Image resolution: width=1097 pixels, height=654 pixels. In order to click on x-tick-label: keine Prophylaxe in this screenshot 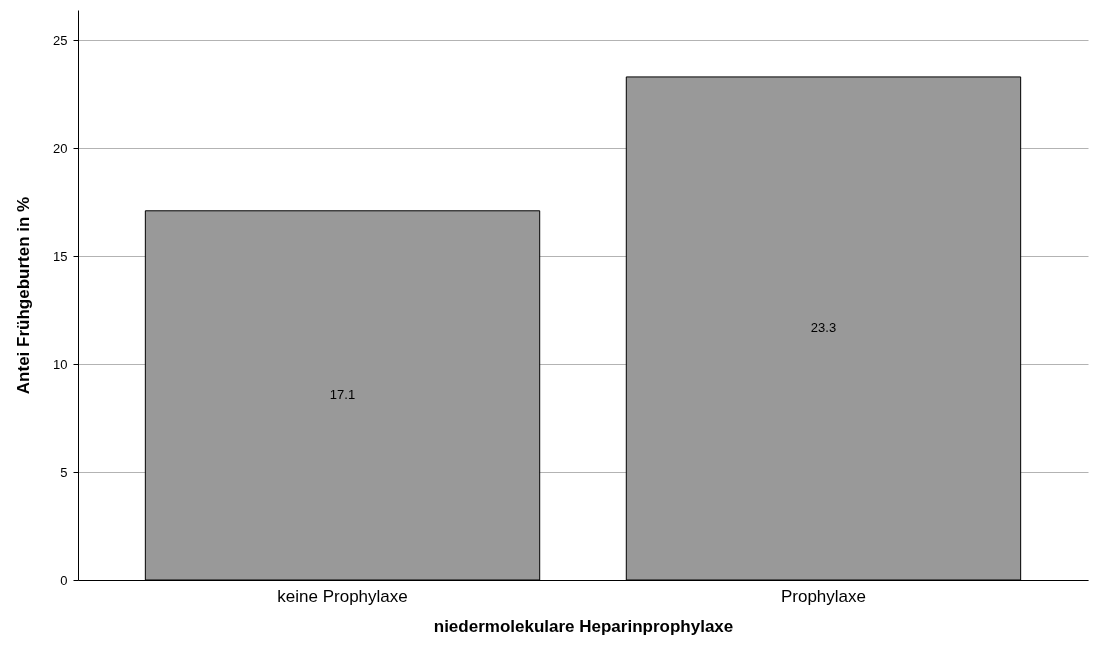, I will do `click(342, 596)`.